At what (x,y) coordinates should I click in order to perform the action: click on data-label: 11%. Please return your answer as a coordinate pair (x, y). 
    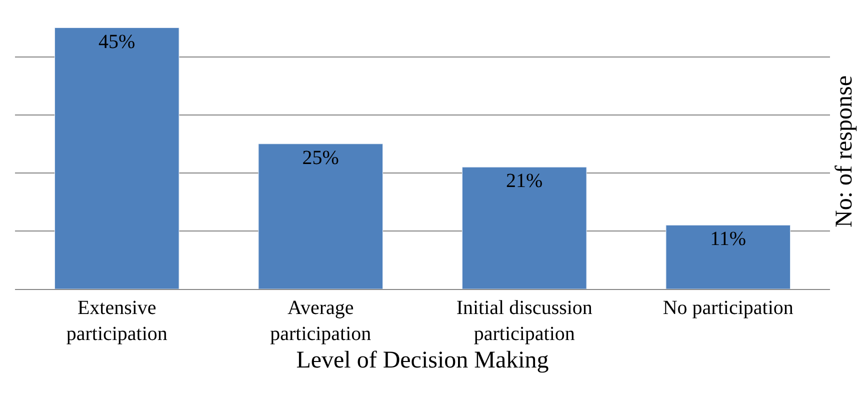
    Looking at the image, I should click on (728, 239).